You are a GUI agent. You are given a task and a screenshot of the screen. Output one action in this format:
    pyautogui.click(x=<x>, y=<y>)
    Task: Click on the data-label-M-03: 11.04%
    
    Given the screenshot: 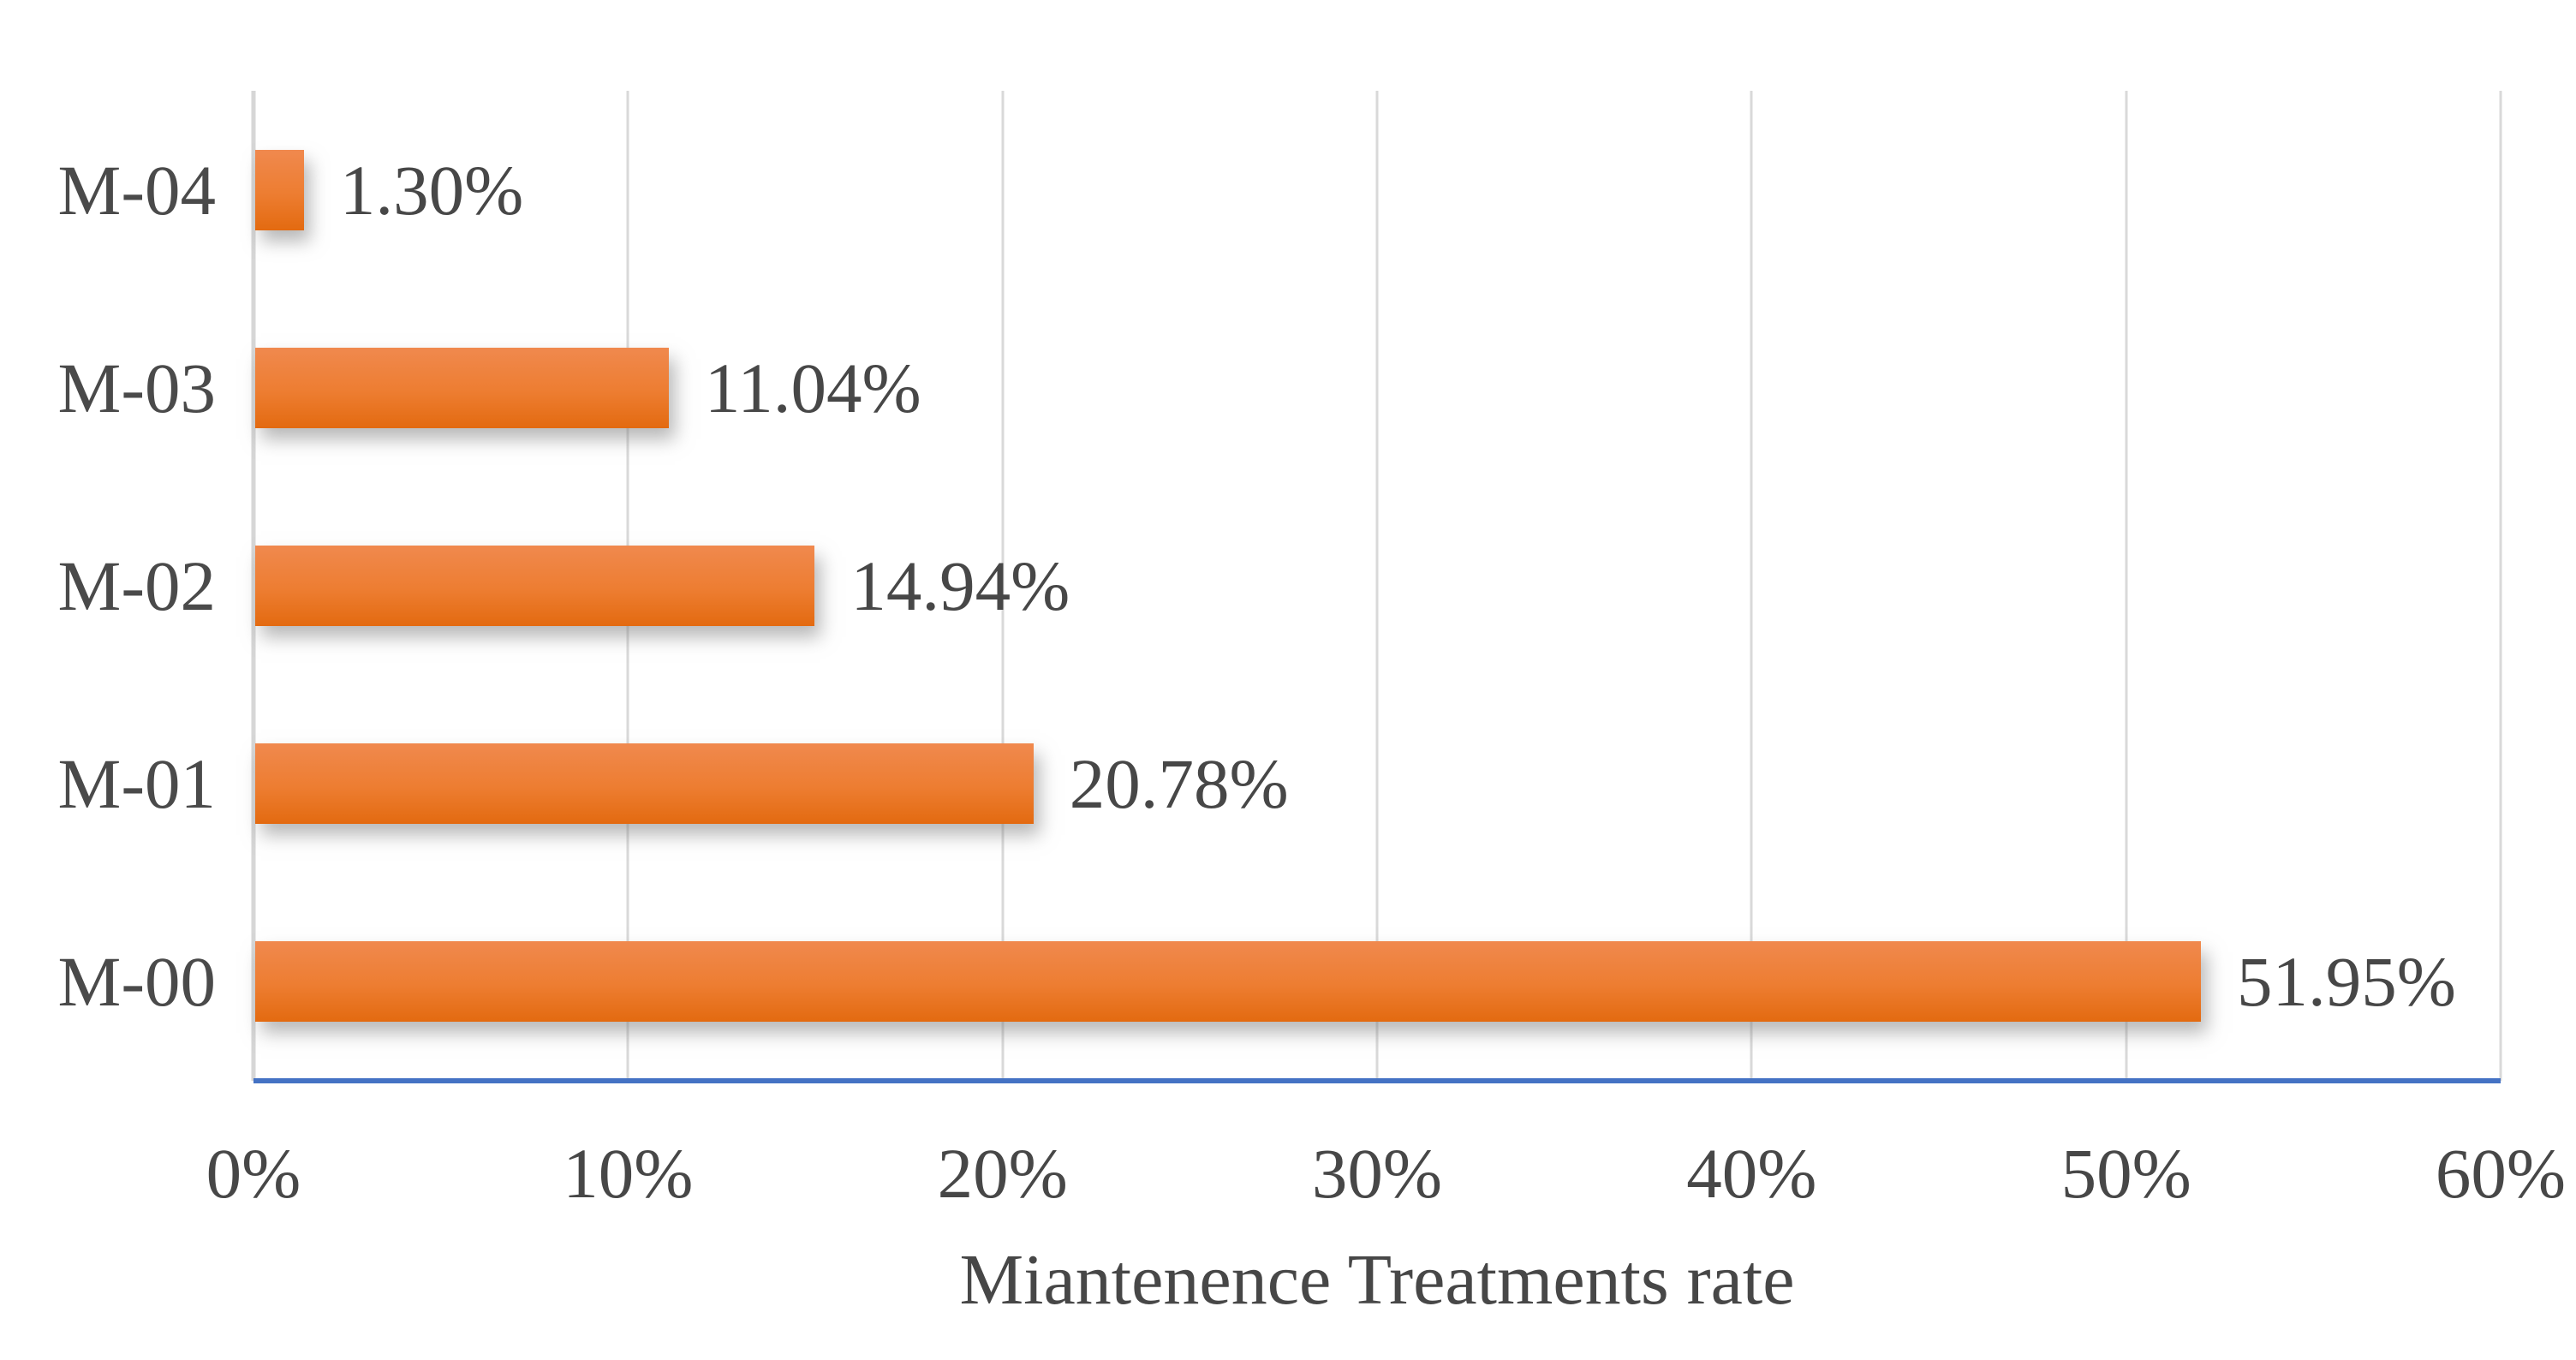 What is the action you would take?
    pyautogui.click(x=812, y=387)
    